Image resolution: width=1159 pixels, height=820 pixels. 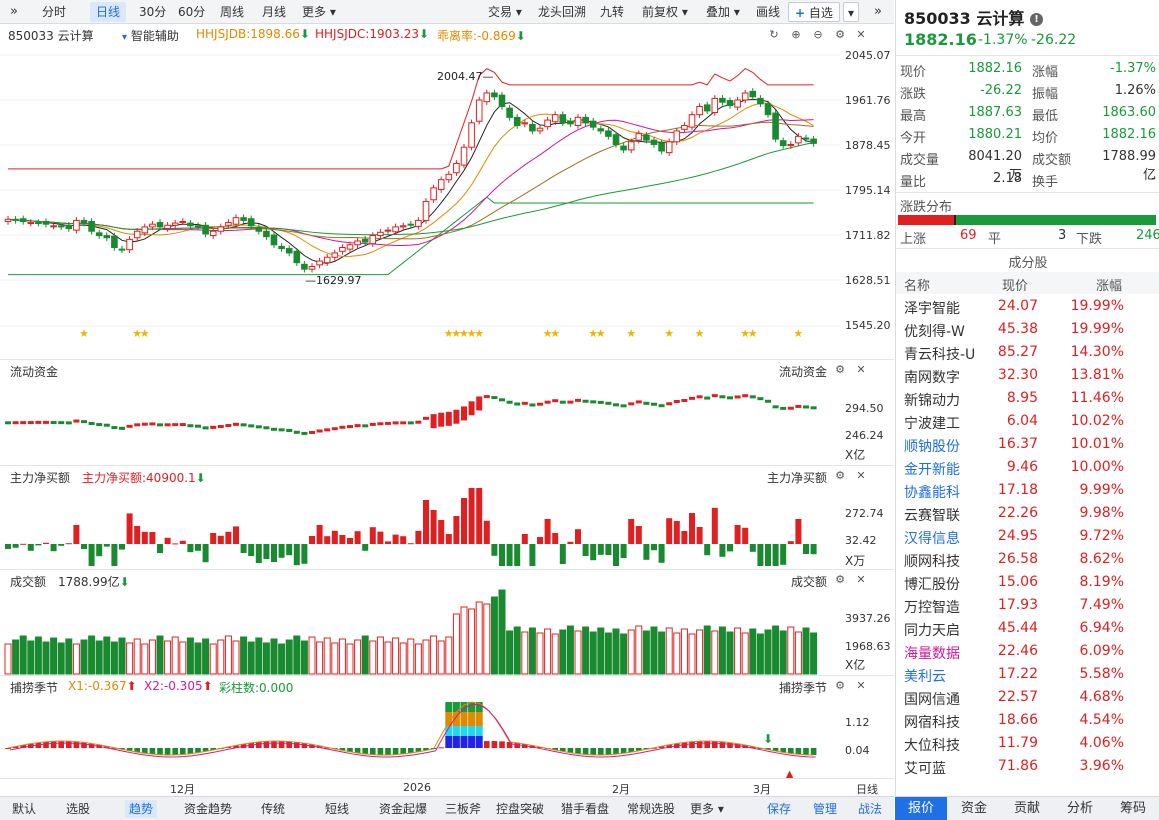 What do you see at coordinates (192, 12) in the screenshot?
I see `tab-60min: 60分` at bounding box center [192, 12].